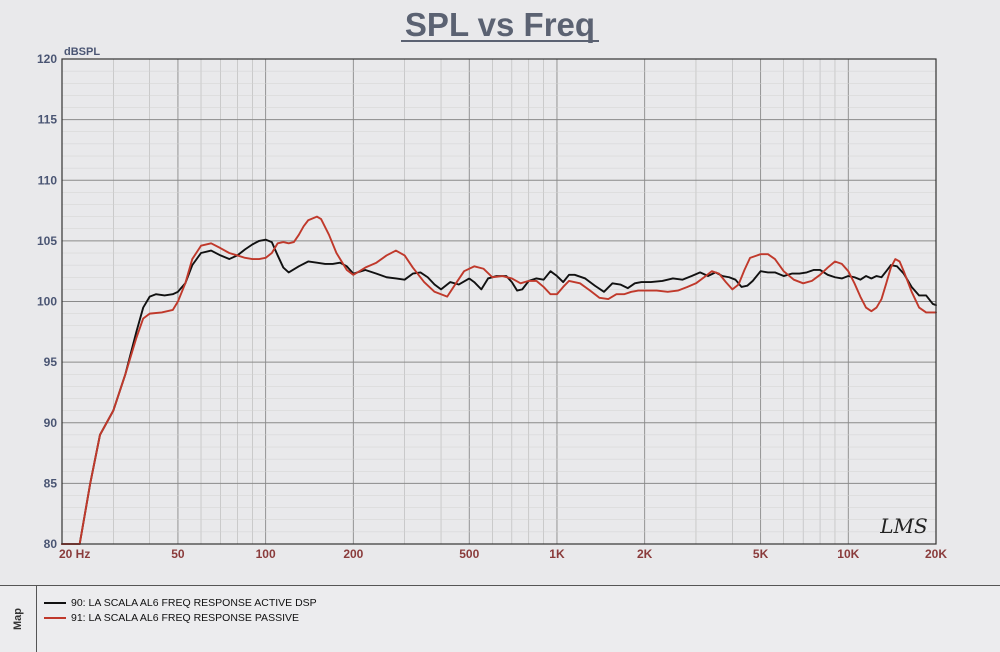 Image resolution: width=1000 pixels, height=652 pixels. I want to click on map-tab: Map, so click(18, 619).